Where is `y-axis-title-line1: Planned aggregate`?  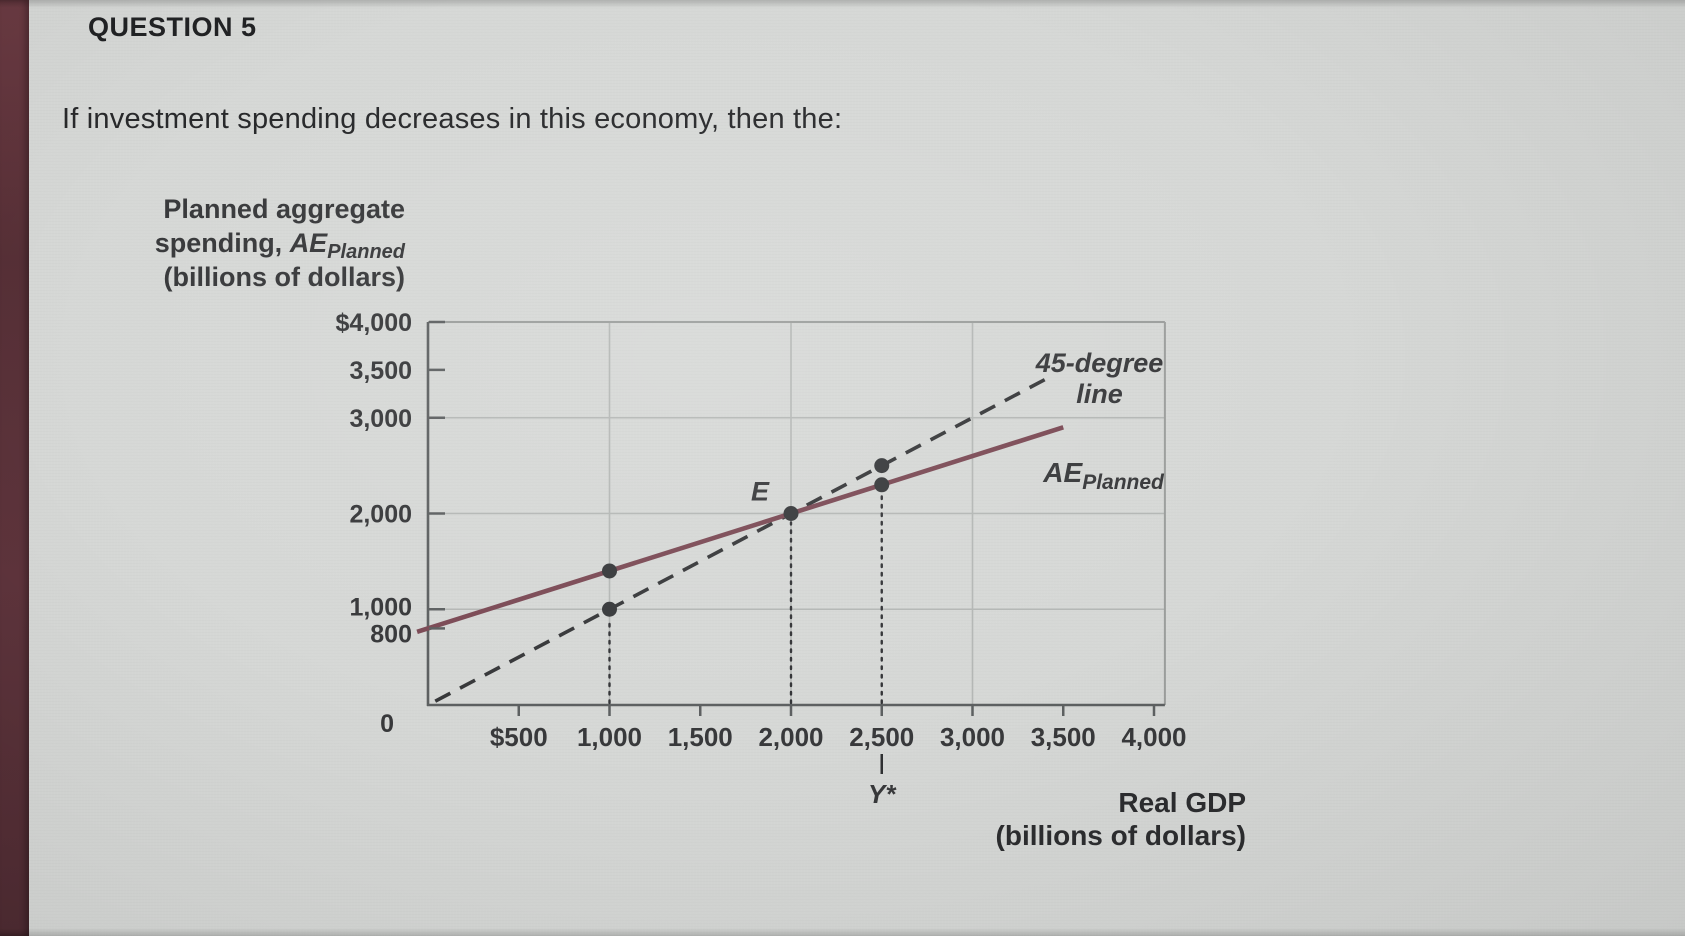 y-axis-title-line1: Planned aggregate is located at coordinates (284, 209).